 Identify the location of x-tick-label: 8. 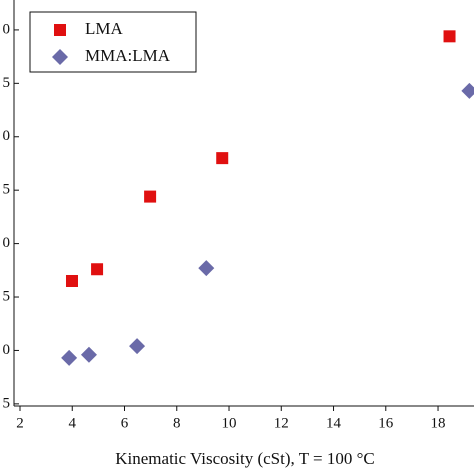
(177, 423).